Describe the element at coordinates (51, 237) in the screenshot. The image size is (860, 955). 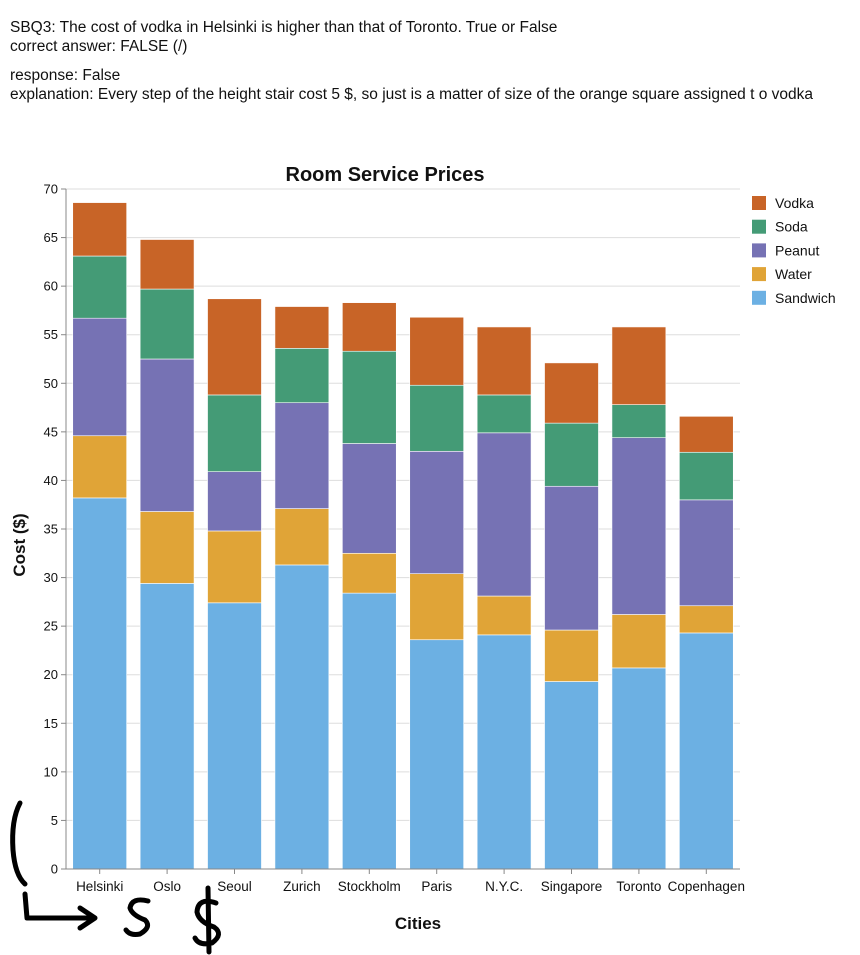
I see `y-tick-label: 65` at that location.